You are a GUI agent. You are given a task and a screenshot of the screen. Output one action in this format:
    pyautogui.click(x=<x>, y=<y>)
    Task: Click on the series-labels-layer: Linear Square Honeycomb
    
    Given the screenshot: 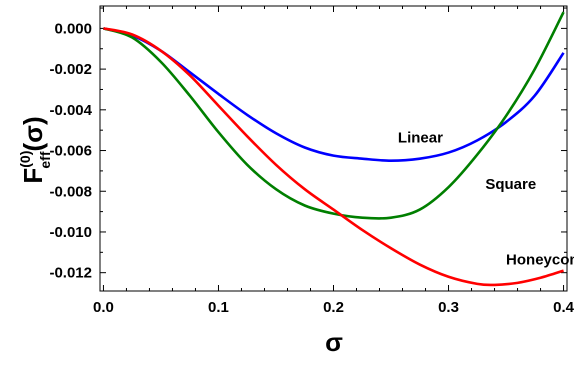 What is the action you would take?
    pyautogui.click(x=486, y=198)
    